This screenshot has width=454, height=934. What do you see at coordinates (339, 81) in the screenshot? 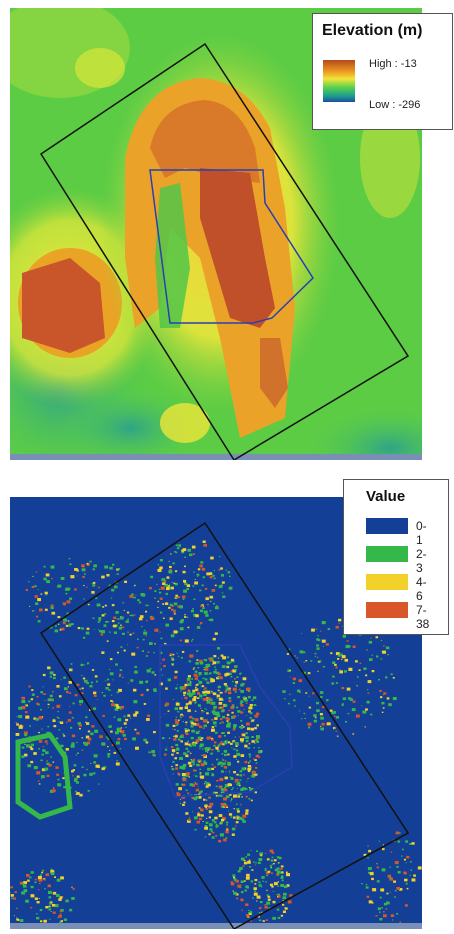
I see `elevation-color-ramp` at bounding box center [339, 81].